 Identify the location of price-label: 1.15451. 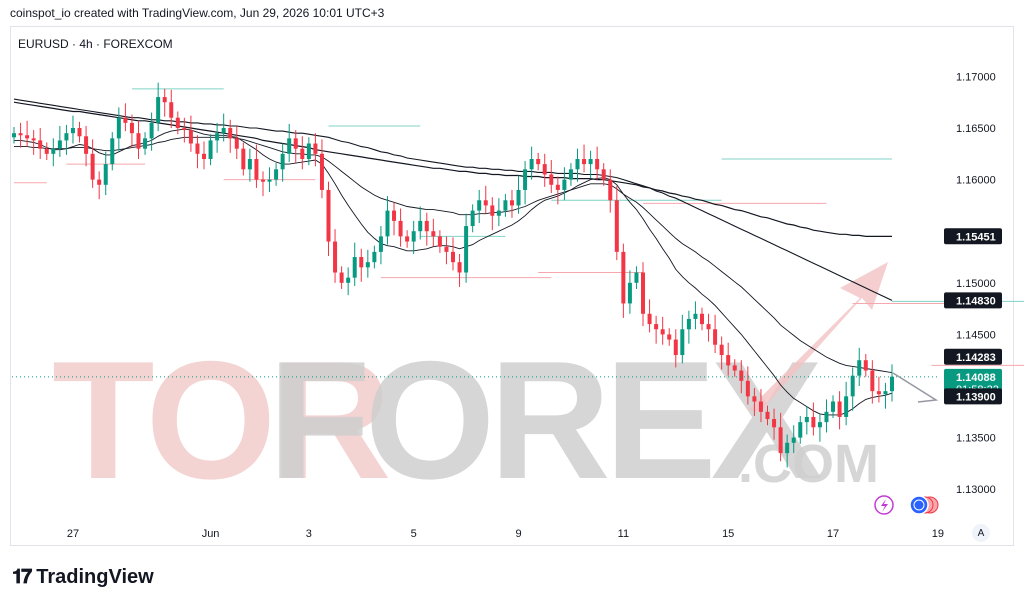
(973, 236).